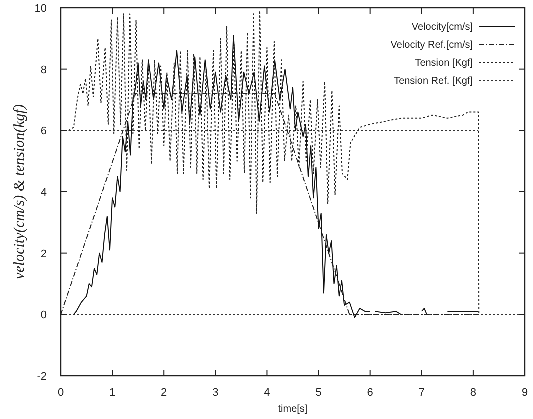 Image resolution: width=533 pixels, height=419 pixels. I want to click on x-tick-label: 2, so click(164, 393).